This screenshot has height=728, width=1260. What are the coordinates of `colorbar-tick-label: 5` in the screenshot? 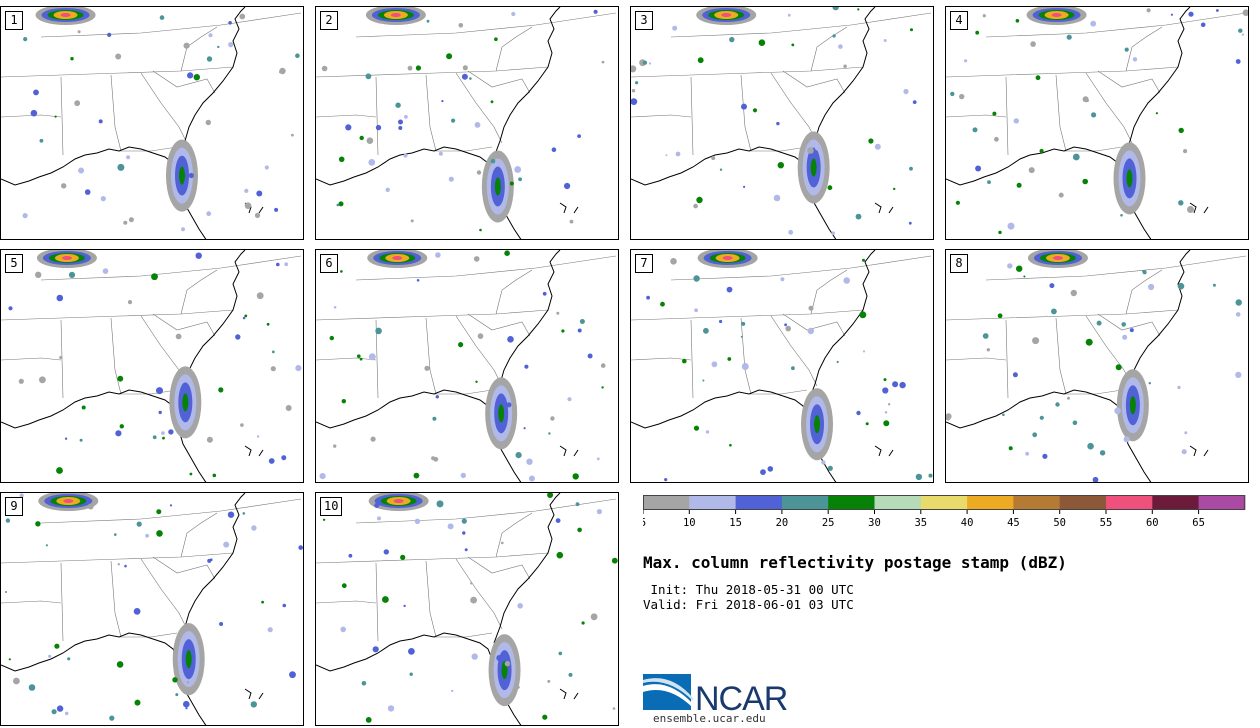 It's located at (644, 523).